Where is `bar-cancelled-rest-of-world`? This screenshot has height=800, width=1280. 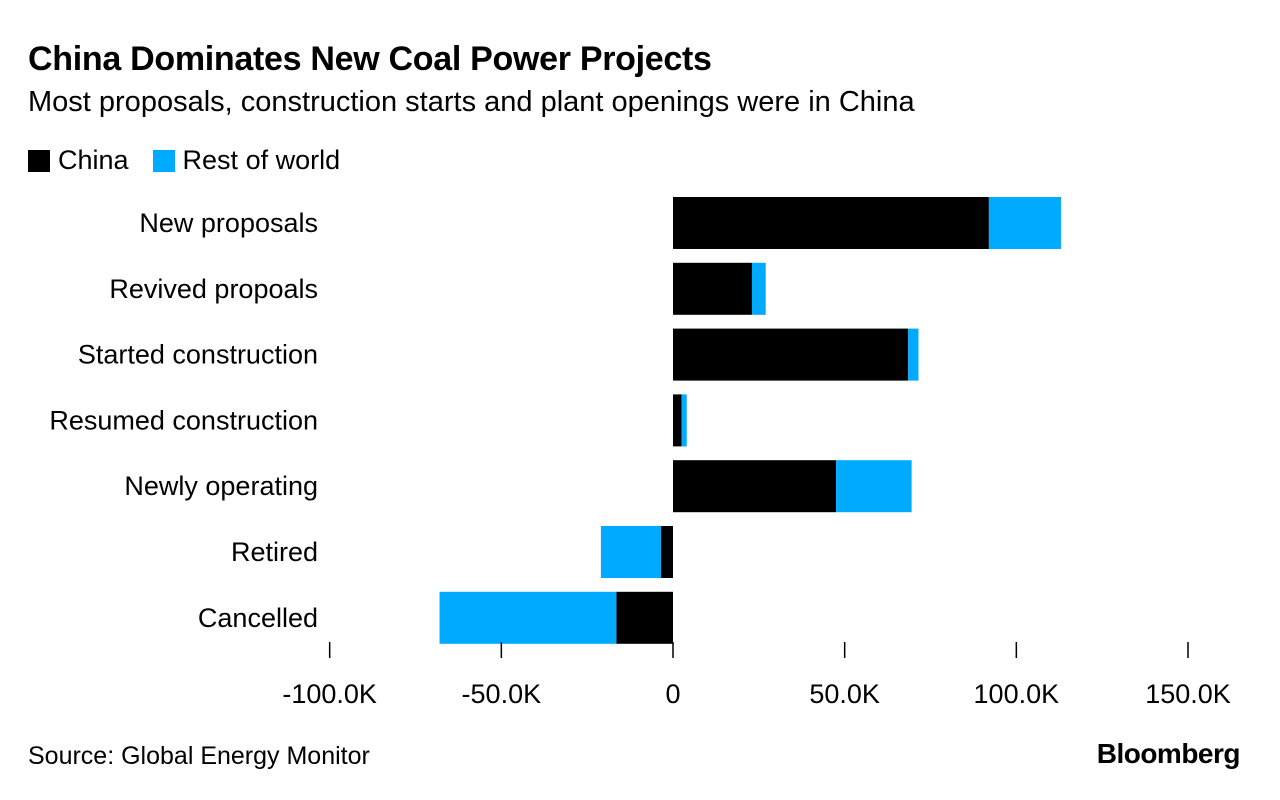 bar-cancelled-rest-of-world is located at coordinates (528, 617).